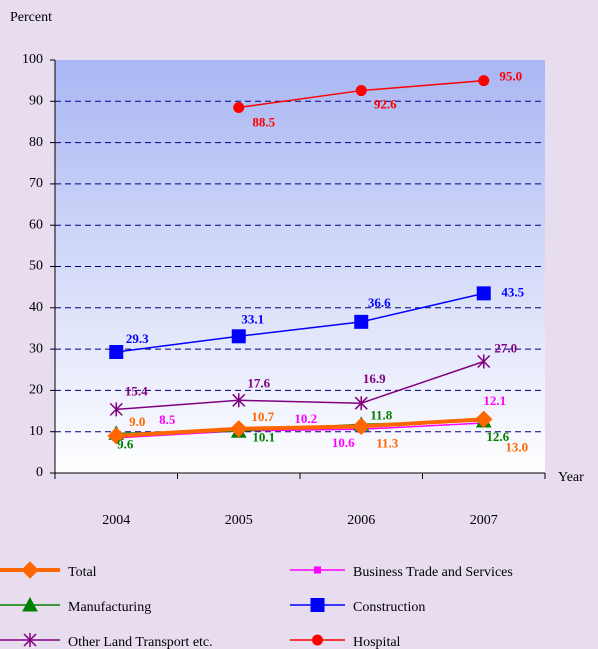 This screenshot has width=598, height=649. Describe the element at coordinates (32, 59) in the screenshot. I see `y-tick-label: 100` at that location.